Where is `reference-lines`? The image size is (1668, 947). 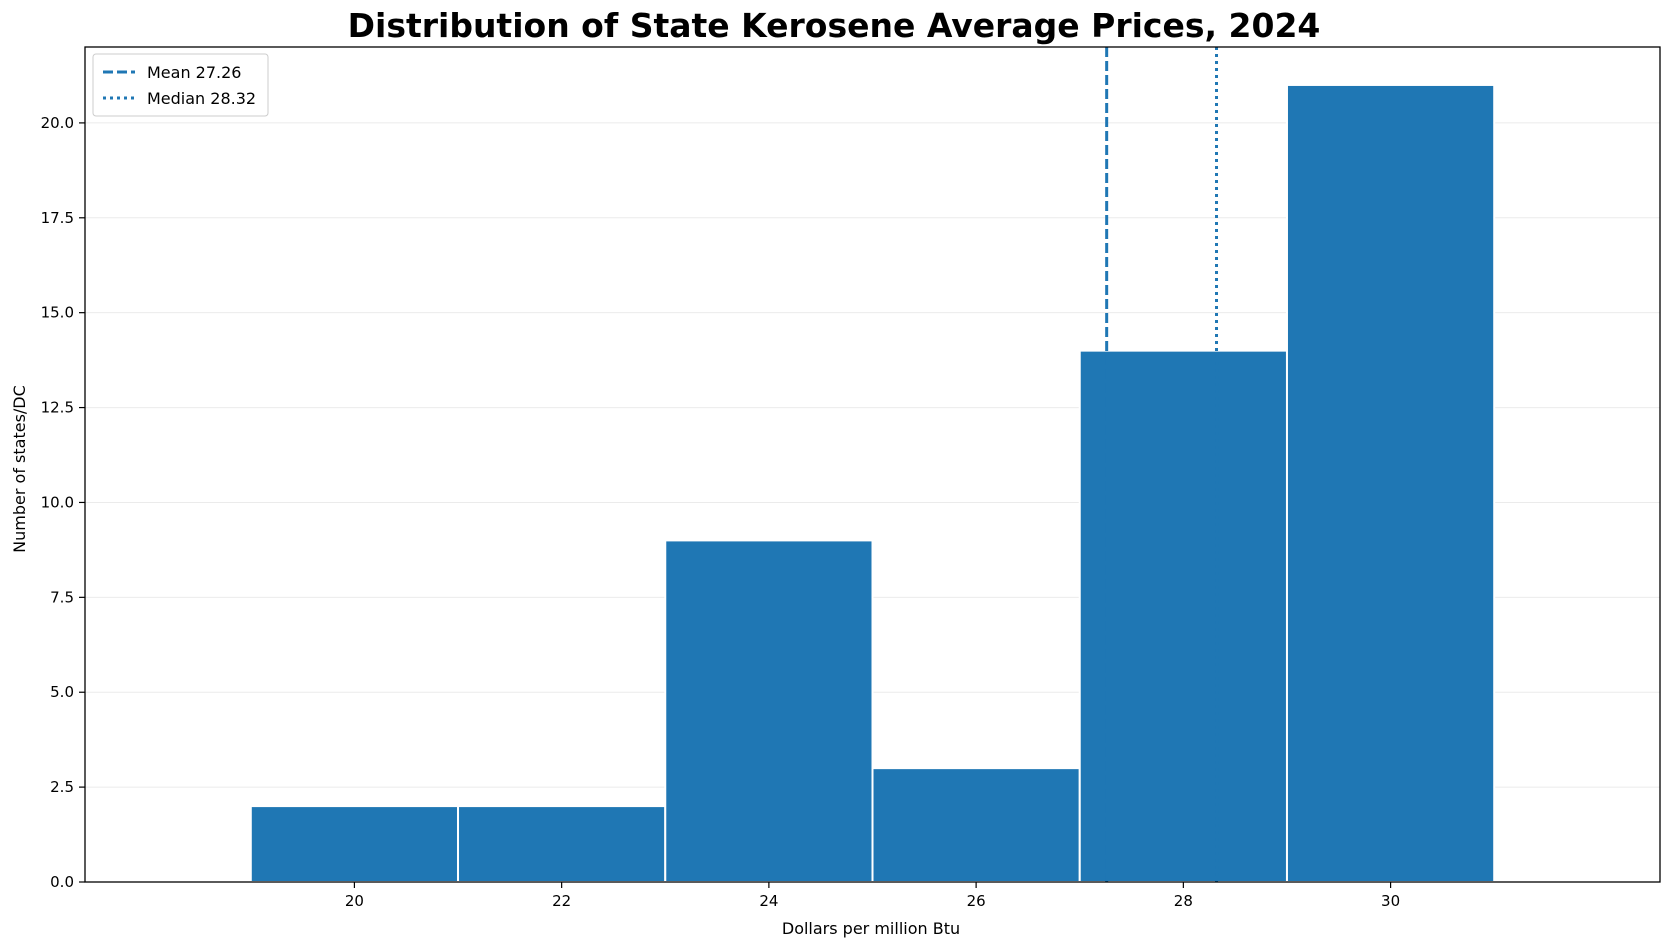 reference-lines is located at coordinates (1162, 464).